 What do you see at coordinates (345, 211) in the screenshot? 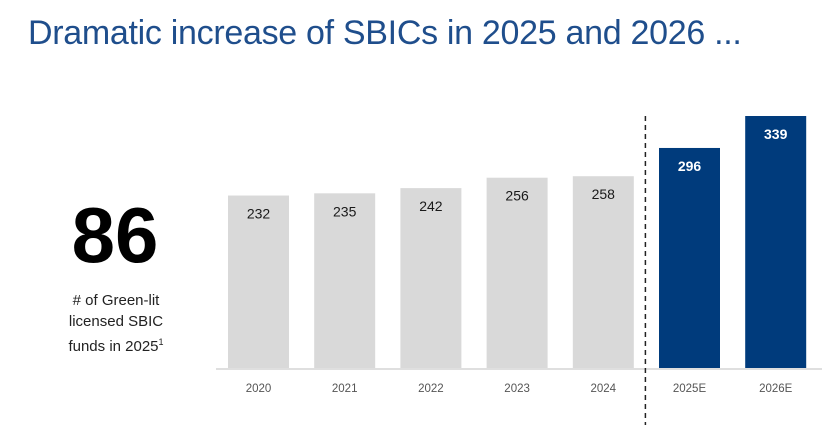
I see `data-label-2021: 235` at bounding box center [345, 211].